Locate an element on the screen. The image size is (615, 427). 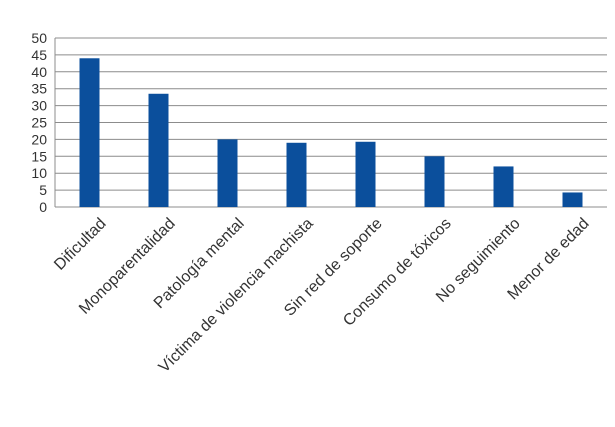
y-tick-label: 35 is located at coordinates (39, 89).